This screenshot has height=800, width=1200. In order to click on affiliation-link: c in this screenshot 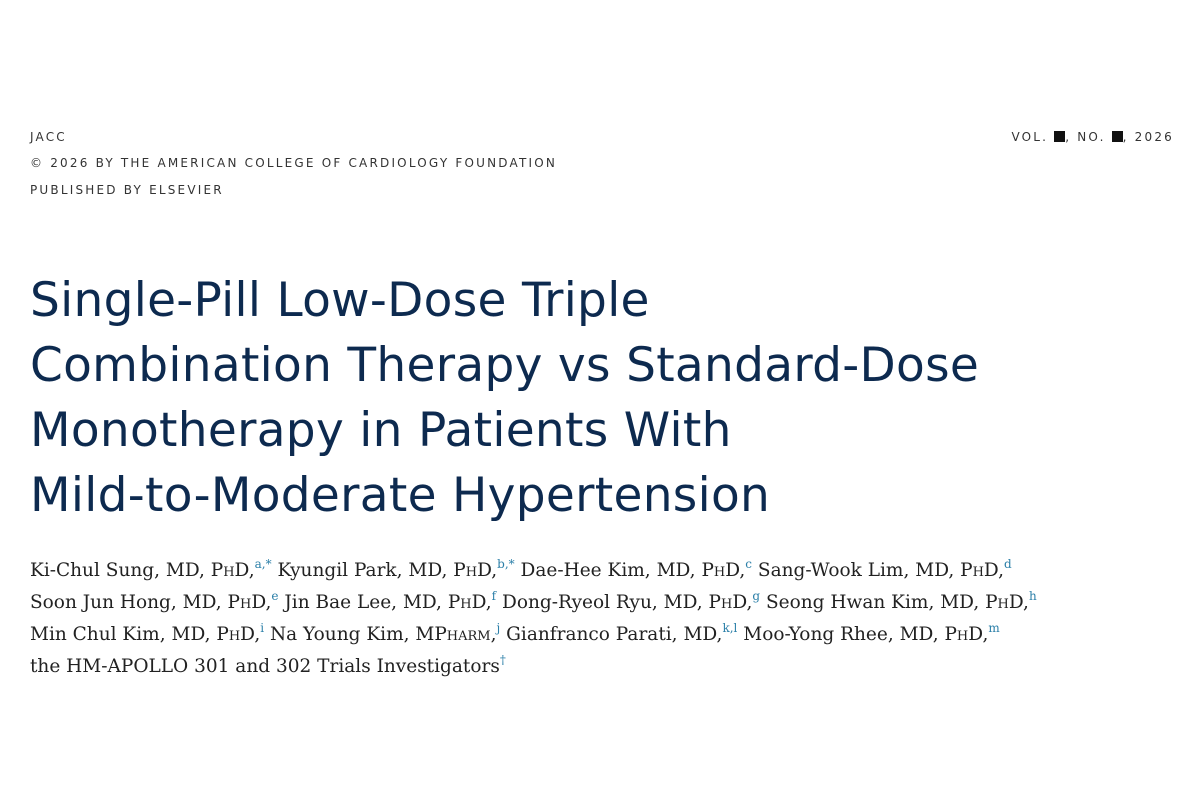, I will do `click(749, 564)`.